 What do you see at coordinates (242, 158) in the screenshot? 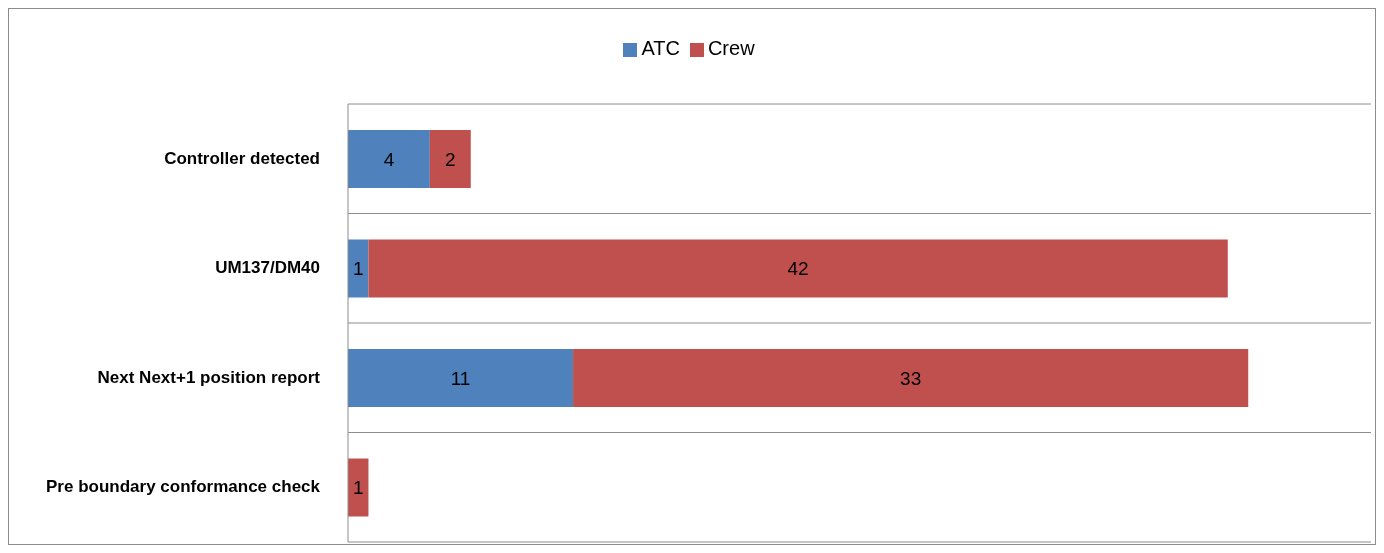
I see `y-tick-label: Controller detected` at bounding box center [242, 158].